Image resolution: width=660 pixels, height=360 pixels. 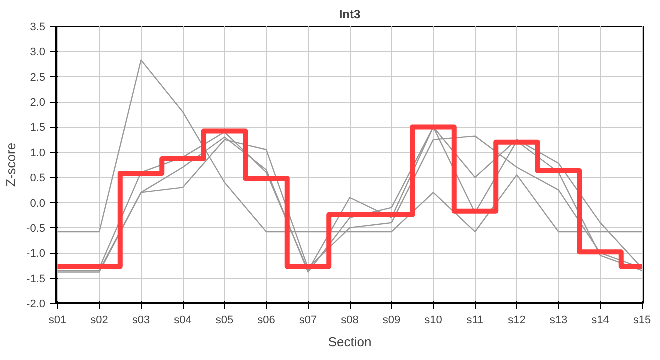 I want to click on x-tick-label: s08, so click(x=350, y=320).